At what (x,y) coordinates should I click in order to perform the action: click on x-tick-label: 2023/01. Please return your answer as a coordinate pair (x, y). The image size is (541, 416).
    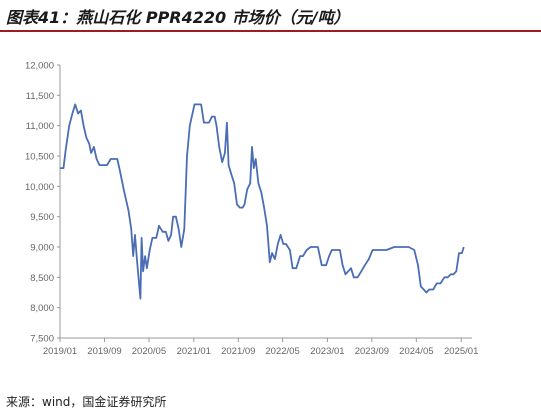
    Looking at the image, I should click on (327, 351).